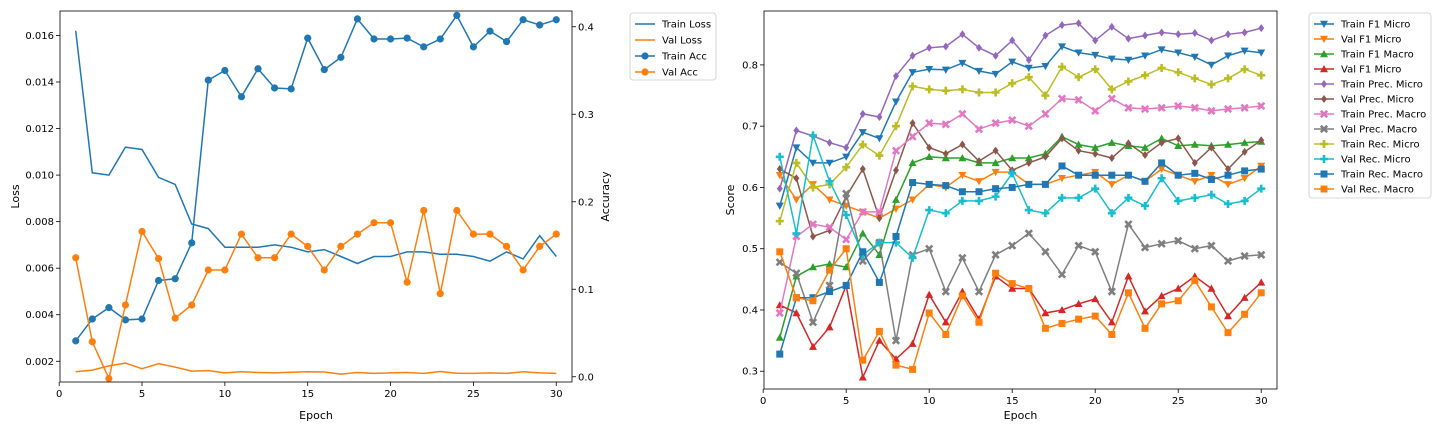 The image size is (1440, 432). Describe the element at coordinates (225, 394) in the screenshot. I see `chart0-x-tick-label: 10` at that location.